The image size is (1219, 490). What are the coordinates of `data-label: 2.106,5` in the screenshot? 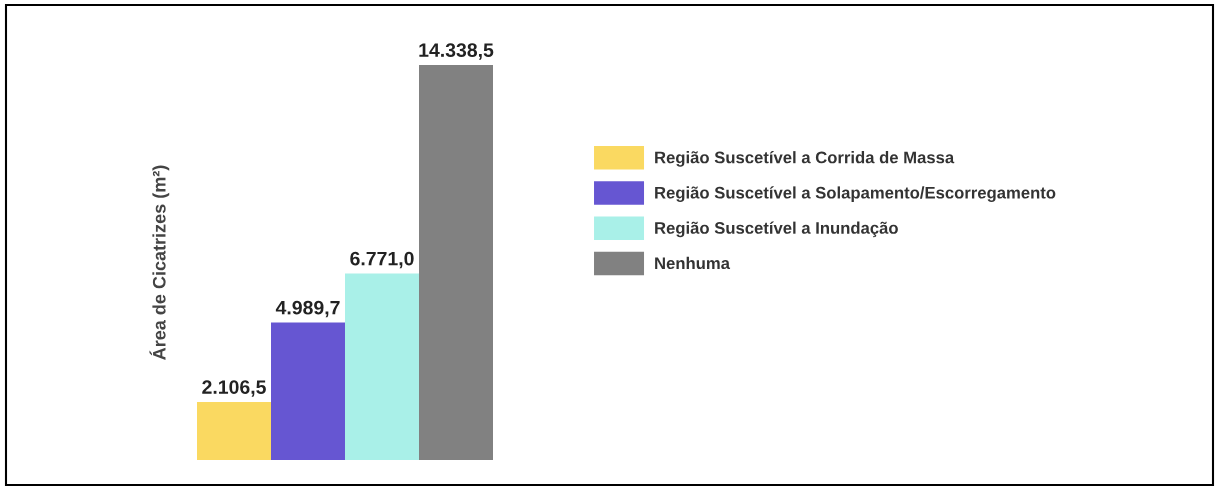 It's located at (234, 388).